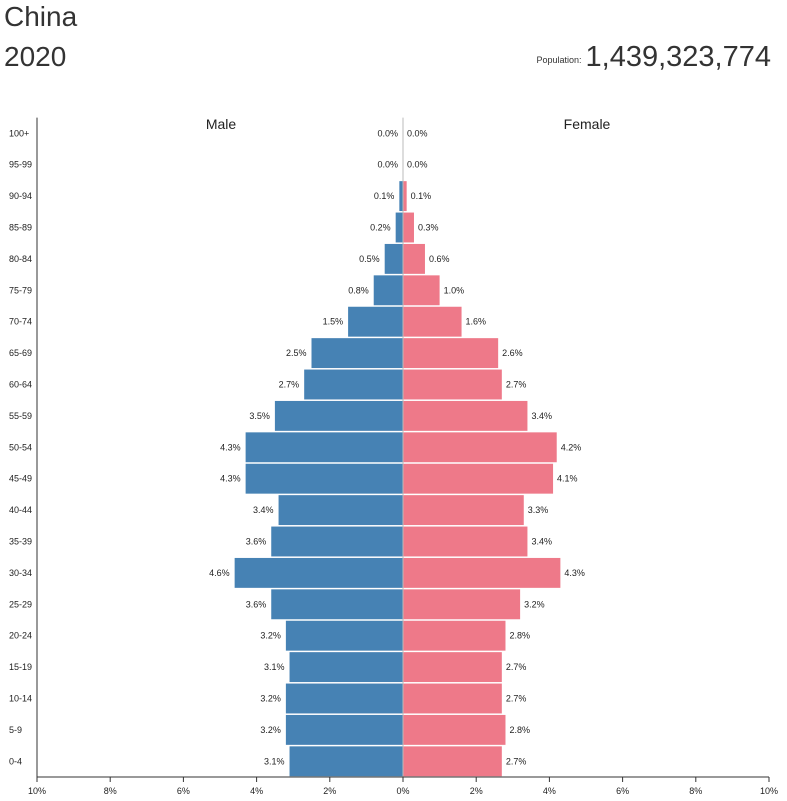 This screenshot has width=787, height=801. Describe the element at coordinates (369, 259) in the screenshot. I see `bar-label-male: 0.5%` at that location.